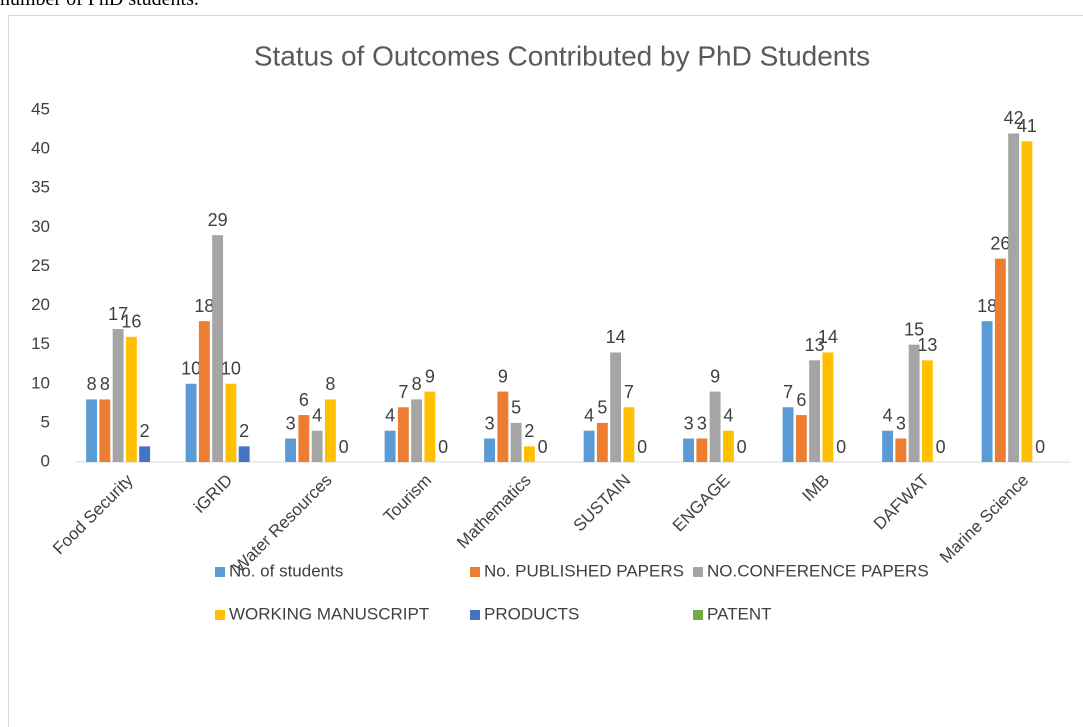 The height and width of the screenshot is (727, 1083). I want to click on legend-label: PATENT, so click(739, 613).